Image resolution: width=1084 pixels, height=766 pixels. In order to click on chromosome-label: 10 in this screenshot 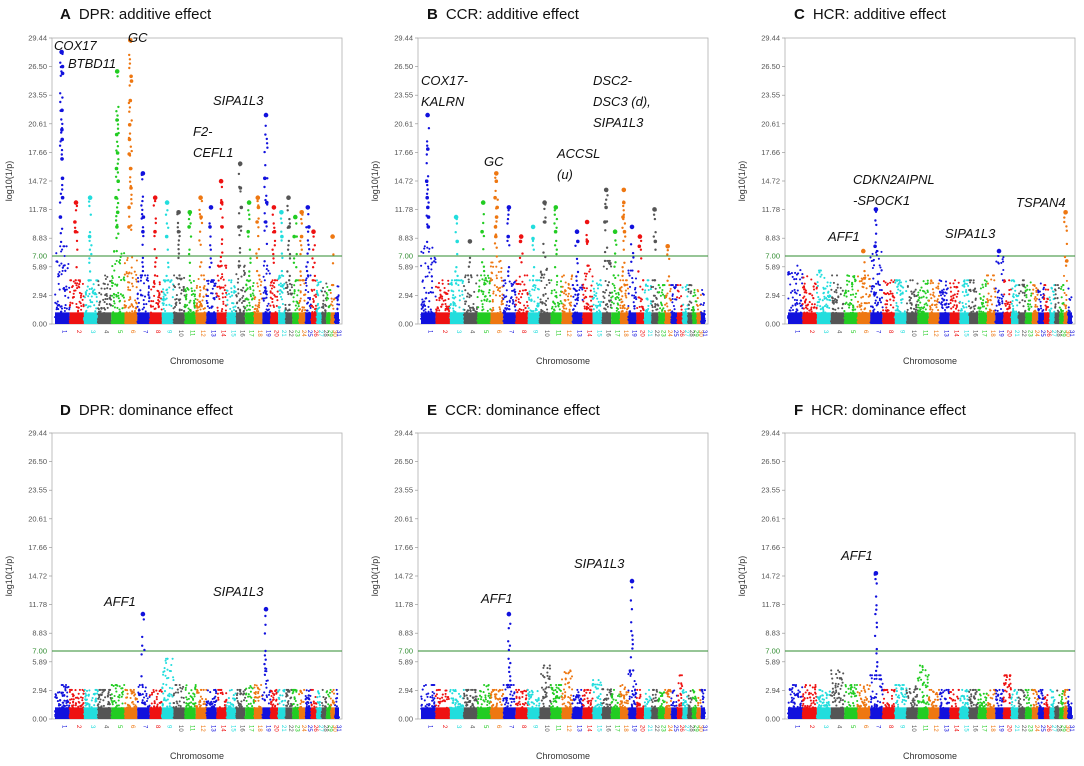, I will do `click(180, 333)`.